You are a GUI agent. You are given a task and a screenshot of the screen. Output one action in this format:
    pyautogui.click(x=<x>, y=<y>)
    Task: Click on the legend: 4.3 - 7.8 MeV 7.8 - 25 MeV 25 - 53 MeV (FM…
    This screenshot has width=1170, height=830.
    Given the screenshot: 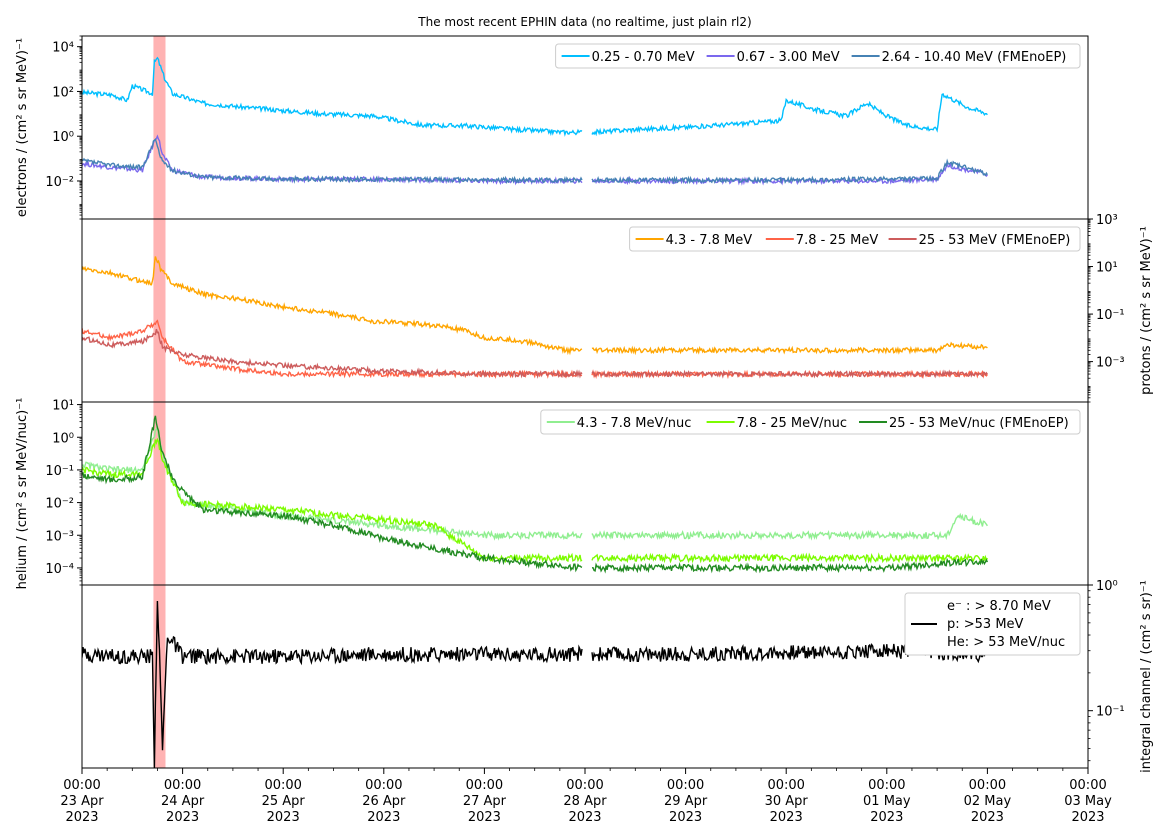 What is the action you would take?
    pyautogui.click(x=855, y=239)
    